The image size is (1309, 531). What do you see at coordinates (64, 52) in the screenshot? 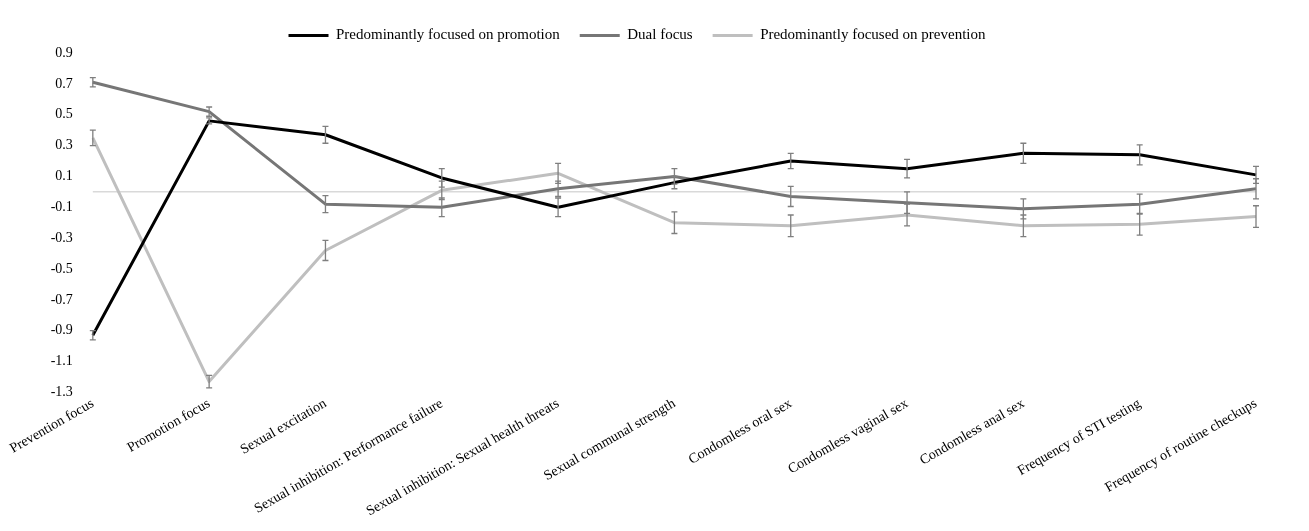
I see `y-tick-label: 0.9` at bounding box center [64, 52].